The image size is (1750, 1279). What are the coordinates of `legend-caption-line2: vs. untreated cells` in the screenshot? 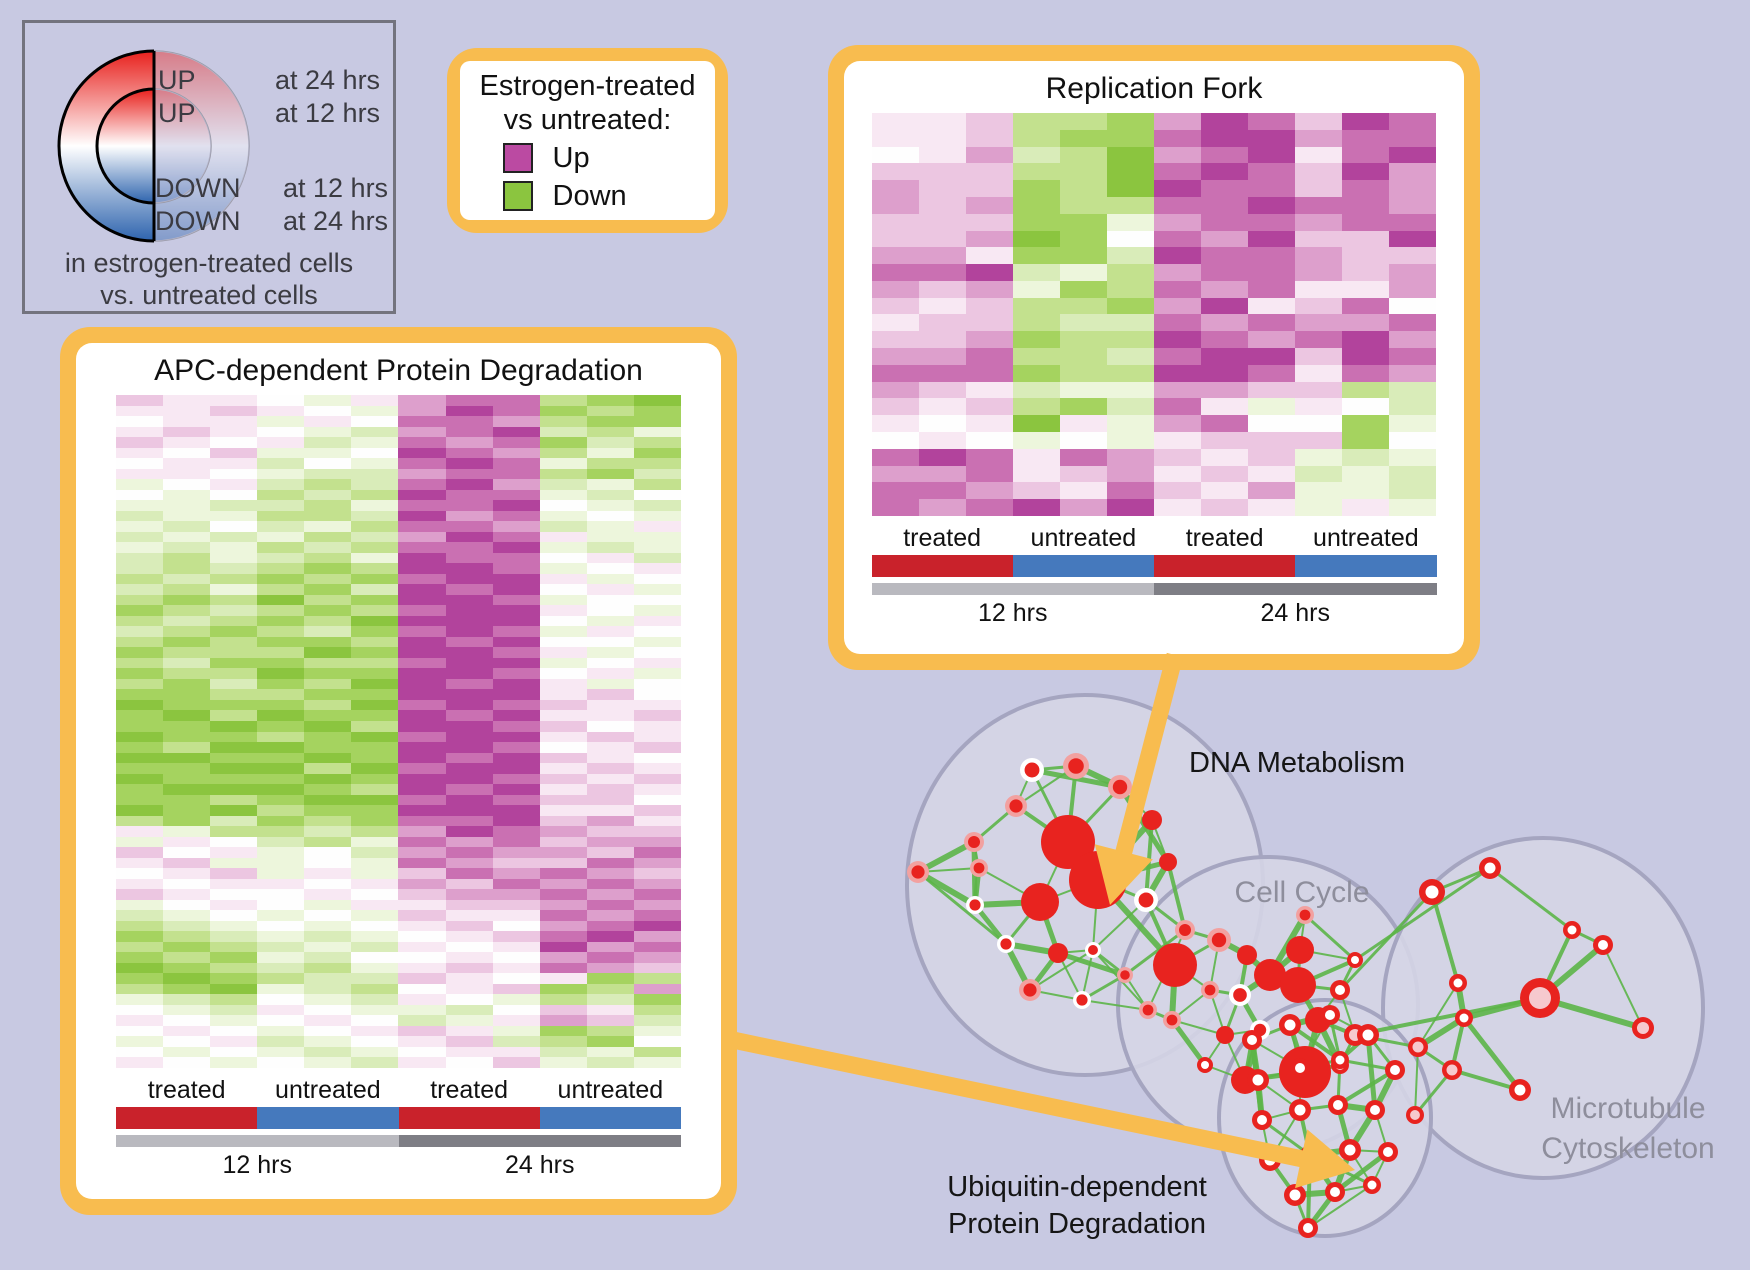 It's located at (209, 295).